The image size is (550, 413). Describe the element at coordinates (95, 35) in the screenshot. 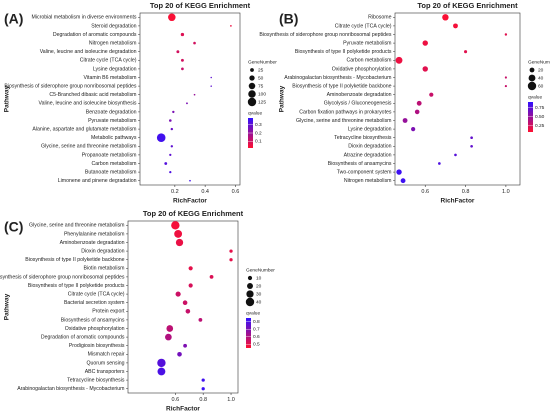

I see `y-tick-label: Degradation of aromatic compounds` at that location.